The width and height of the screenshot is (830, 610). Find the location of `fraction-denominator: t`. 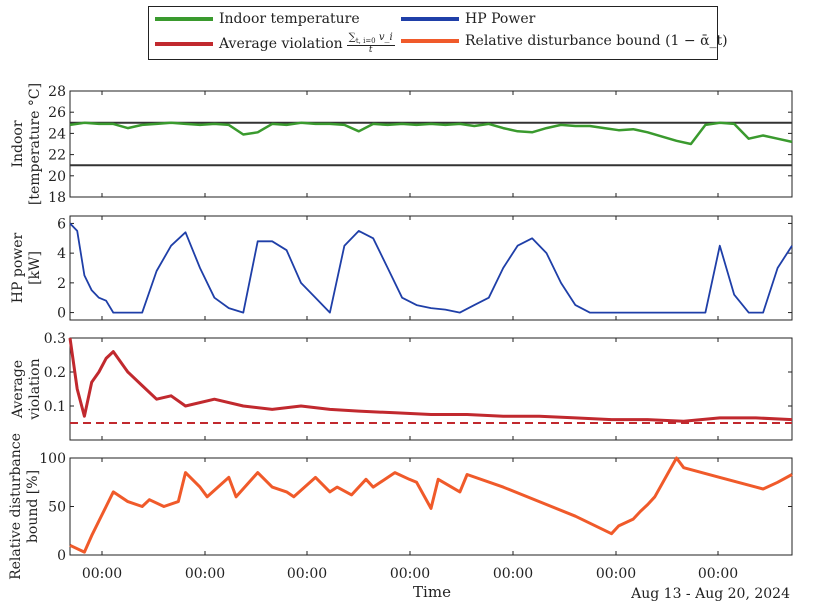

fraction-denominator: t is located at coordinates (370, 50).